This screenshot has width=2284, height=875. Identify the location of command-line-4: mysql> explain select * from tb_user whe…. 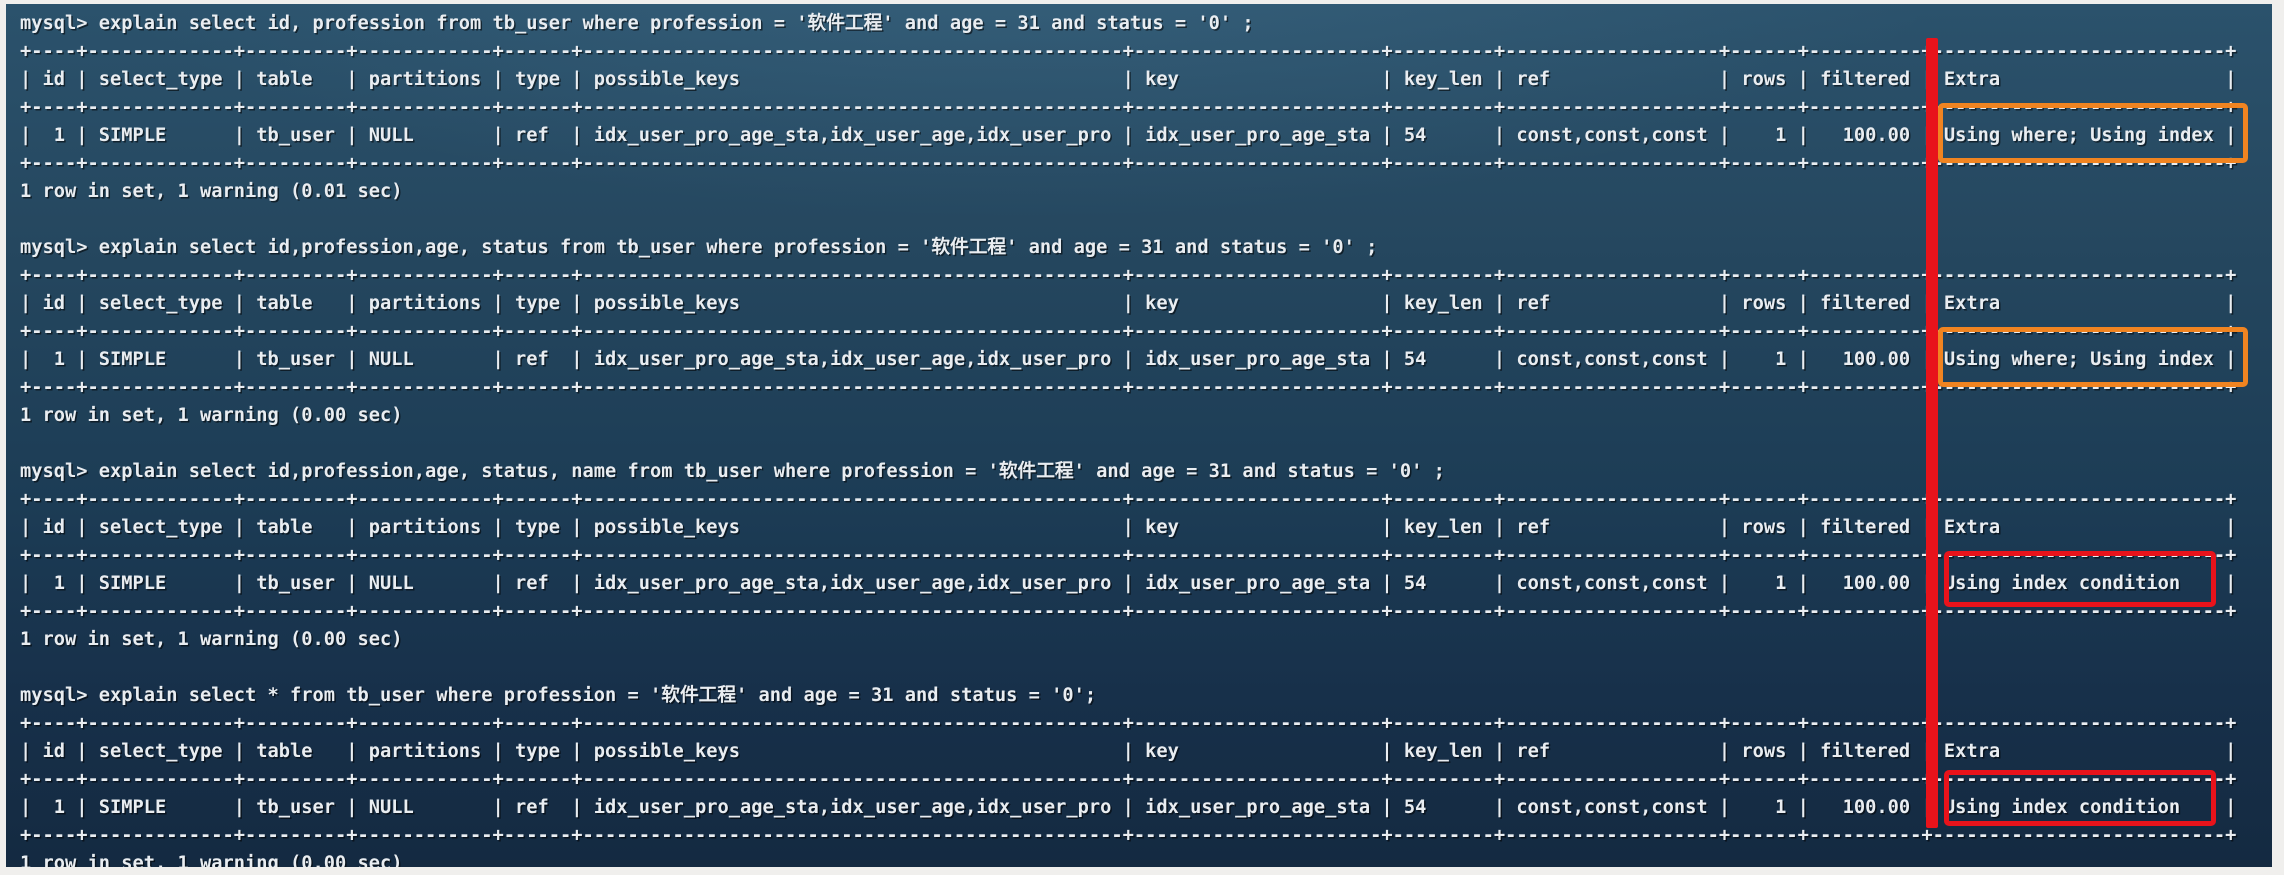
(558, 695).